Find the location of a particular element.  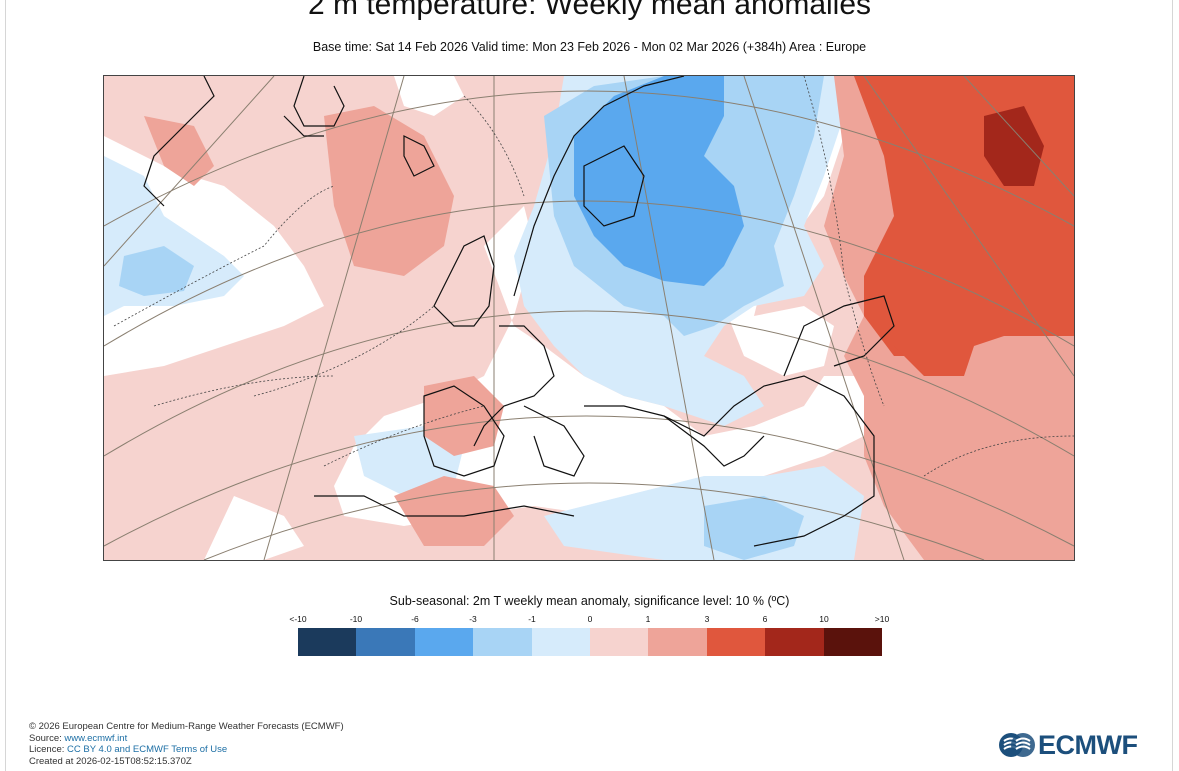

created-timestamp: Created at 2026-02-15T08:52:15.370Z is located at coordinates (110, 761).